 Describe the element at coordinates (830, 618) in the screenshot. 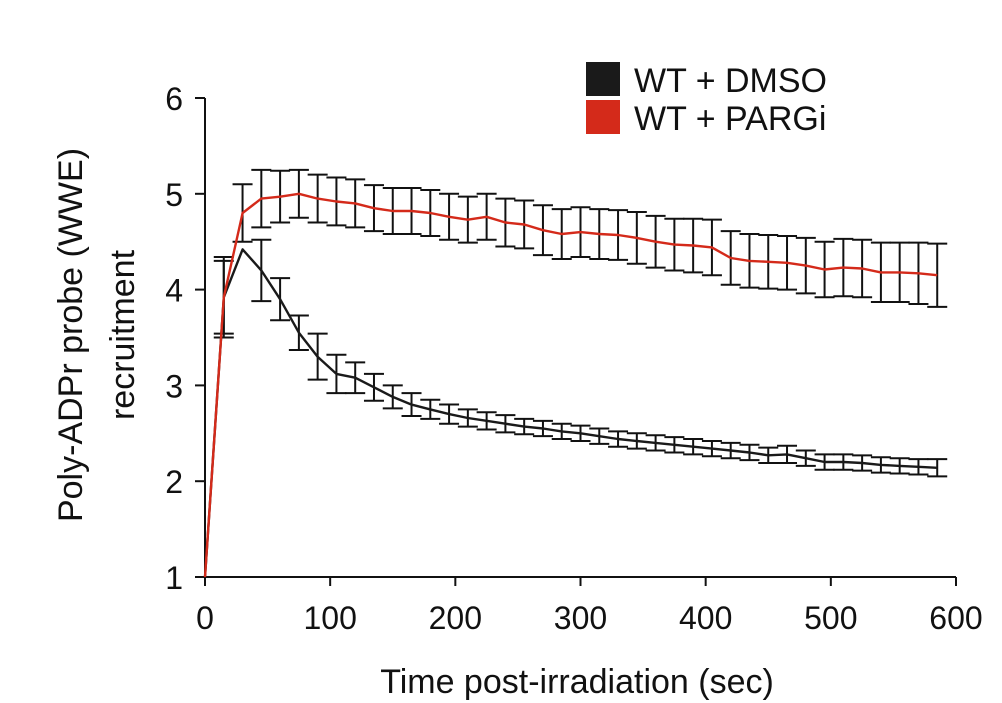

I see `x-tick-label: 500` at that location.